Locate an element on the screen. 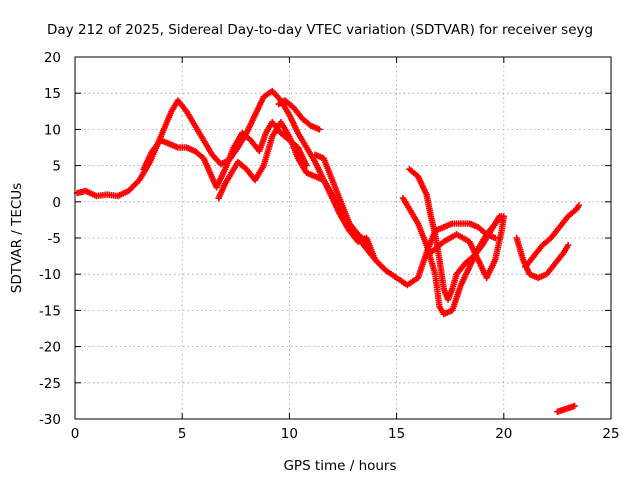  x-tick-label: 25 is located at coordinates (610, 434).